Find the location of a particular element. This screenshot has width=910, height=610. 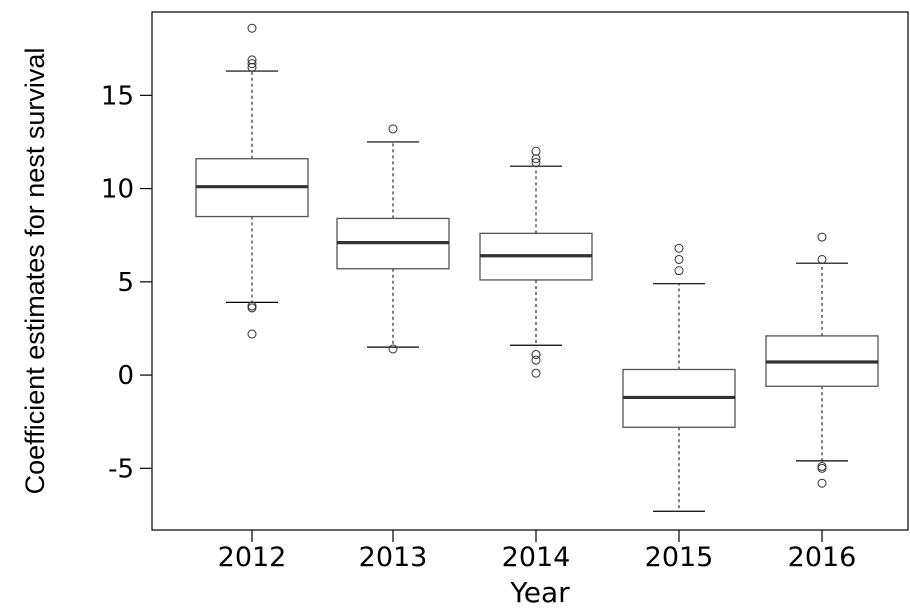

box-2013 is located at coordinates (393, 239).